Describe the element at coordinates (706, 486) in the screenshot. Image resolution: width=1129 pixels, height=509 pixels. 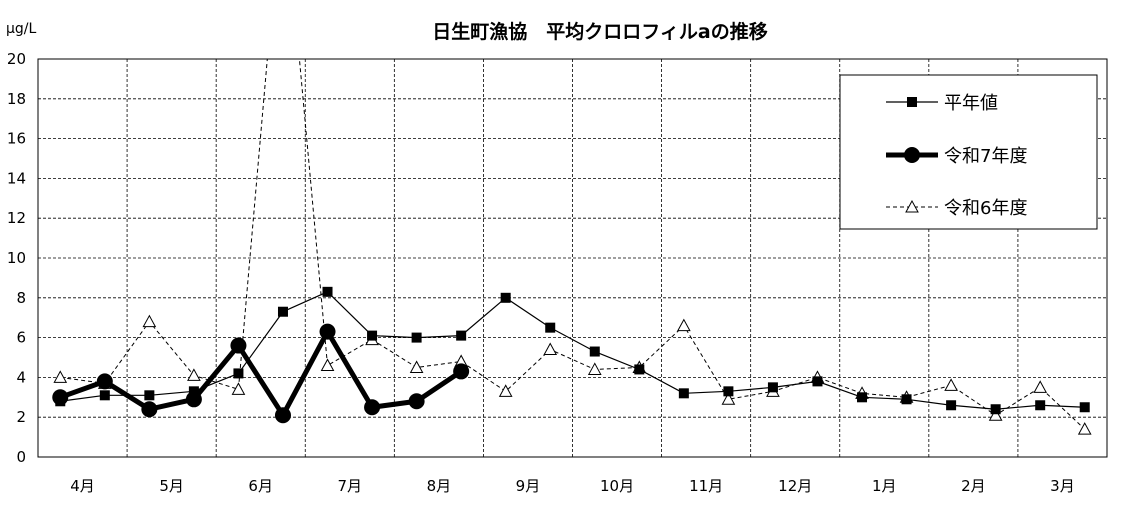
I see `x-tick-label: 11月` at that location.